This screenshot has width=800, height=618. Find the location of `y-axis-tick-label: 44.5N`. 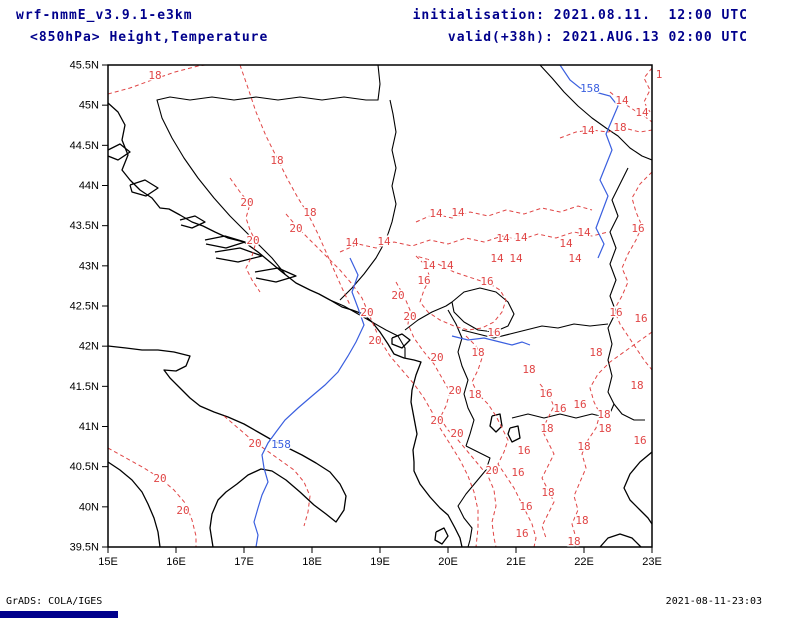

y-axis-tick-label: 44.5N is located at coordinates (84, 146).